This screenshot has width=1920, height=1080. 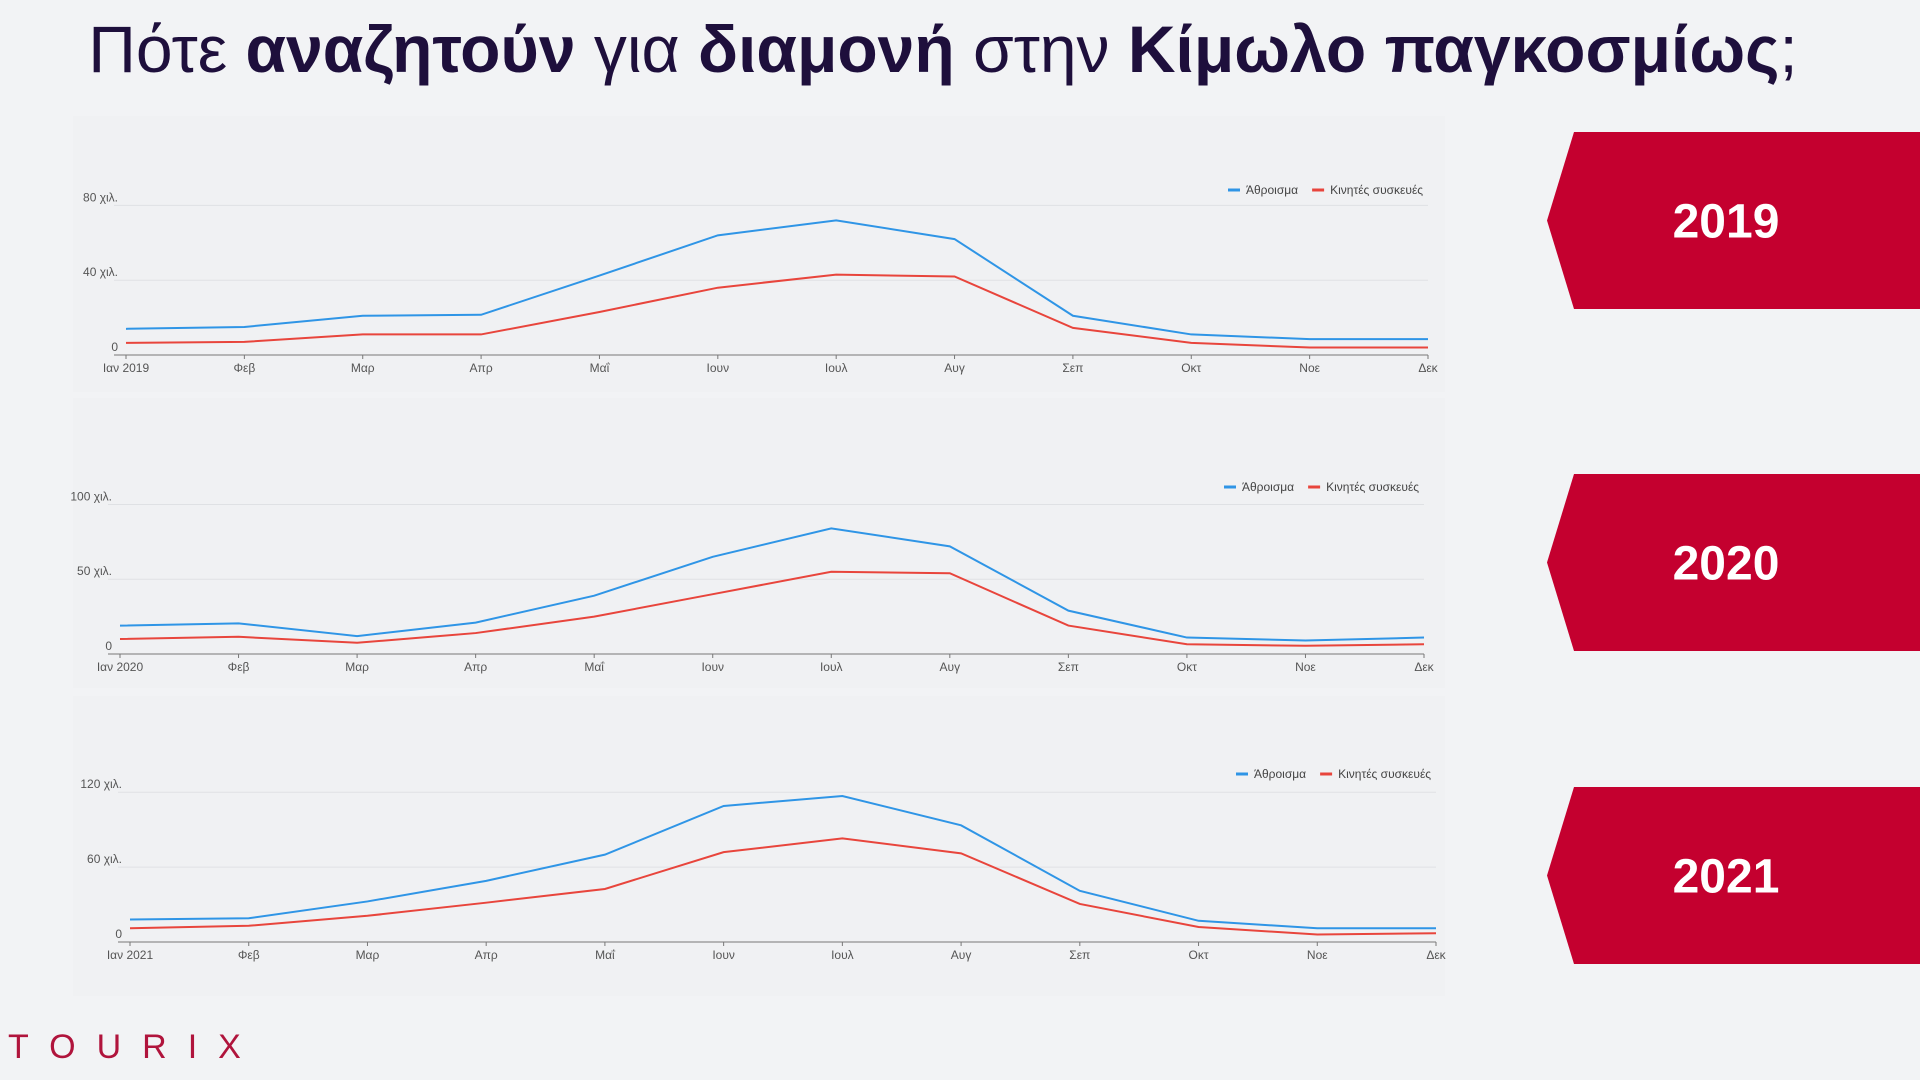 I want to click on title-part: για, so click(x=637, y=49).